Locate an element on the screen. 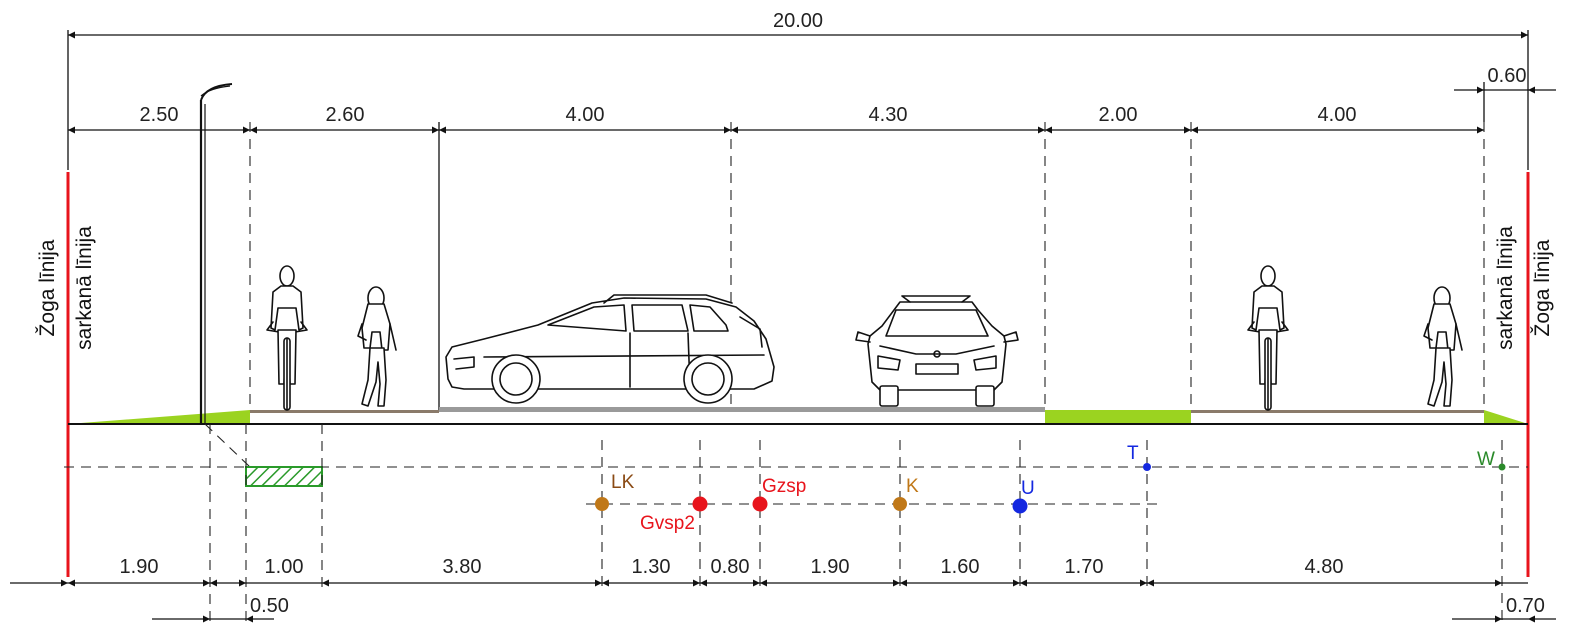  utility-u: U is located at coordinates (1023, 496).